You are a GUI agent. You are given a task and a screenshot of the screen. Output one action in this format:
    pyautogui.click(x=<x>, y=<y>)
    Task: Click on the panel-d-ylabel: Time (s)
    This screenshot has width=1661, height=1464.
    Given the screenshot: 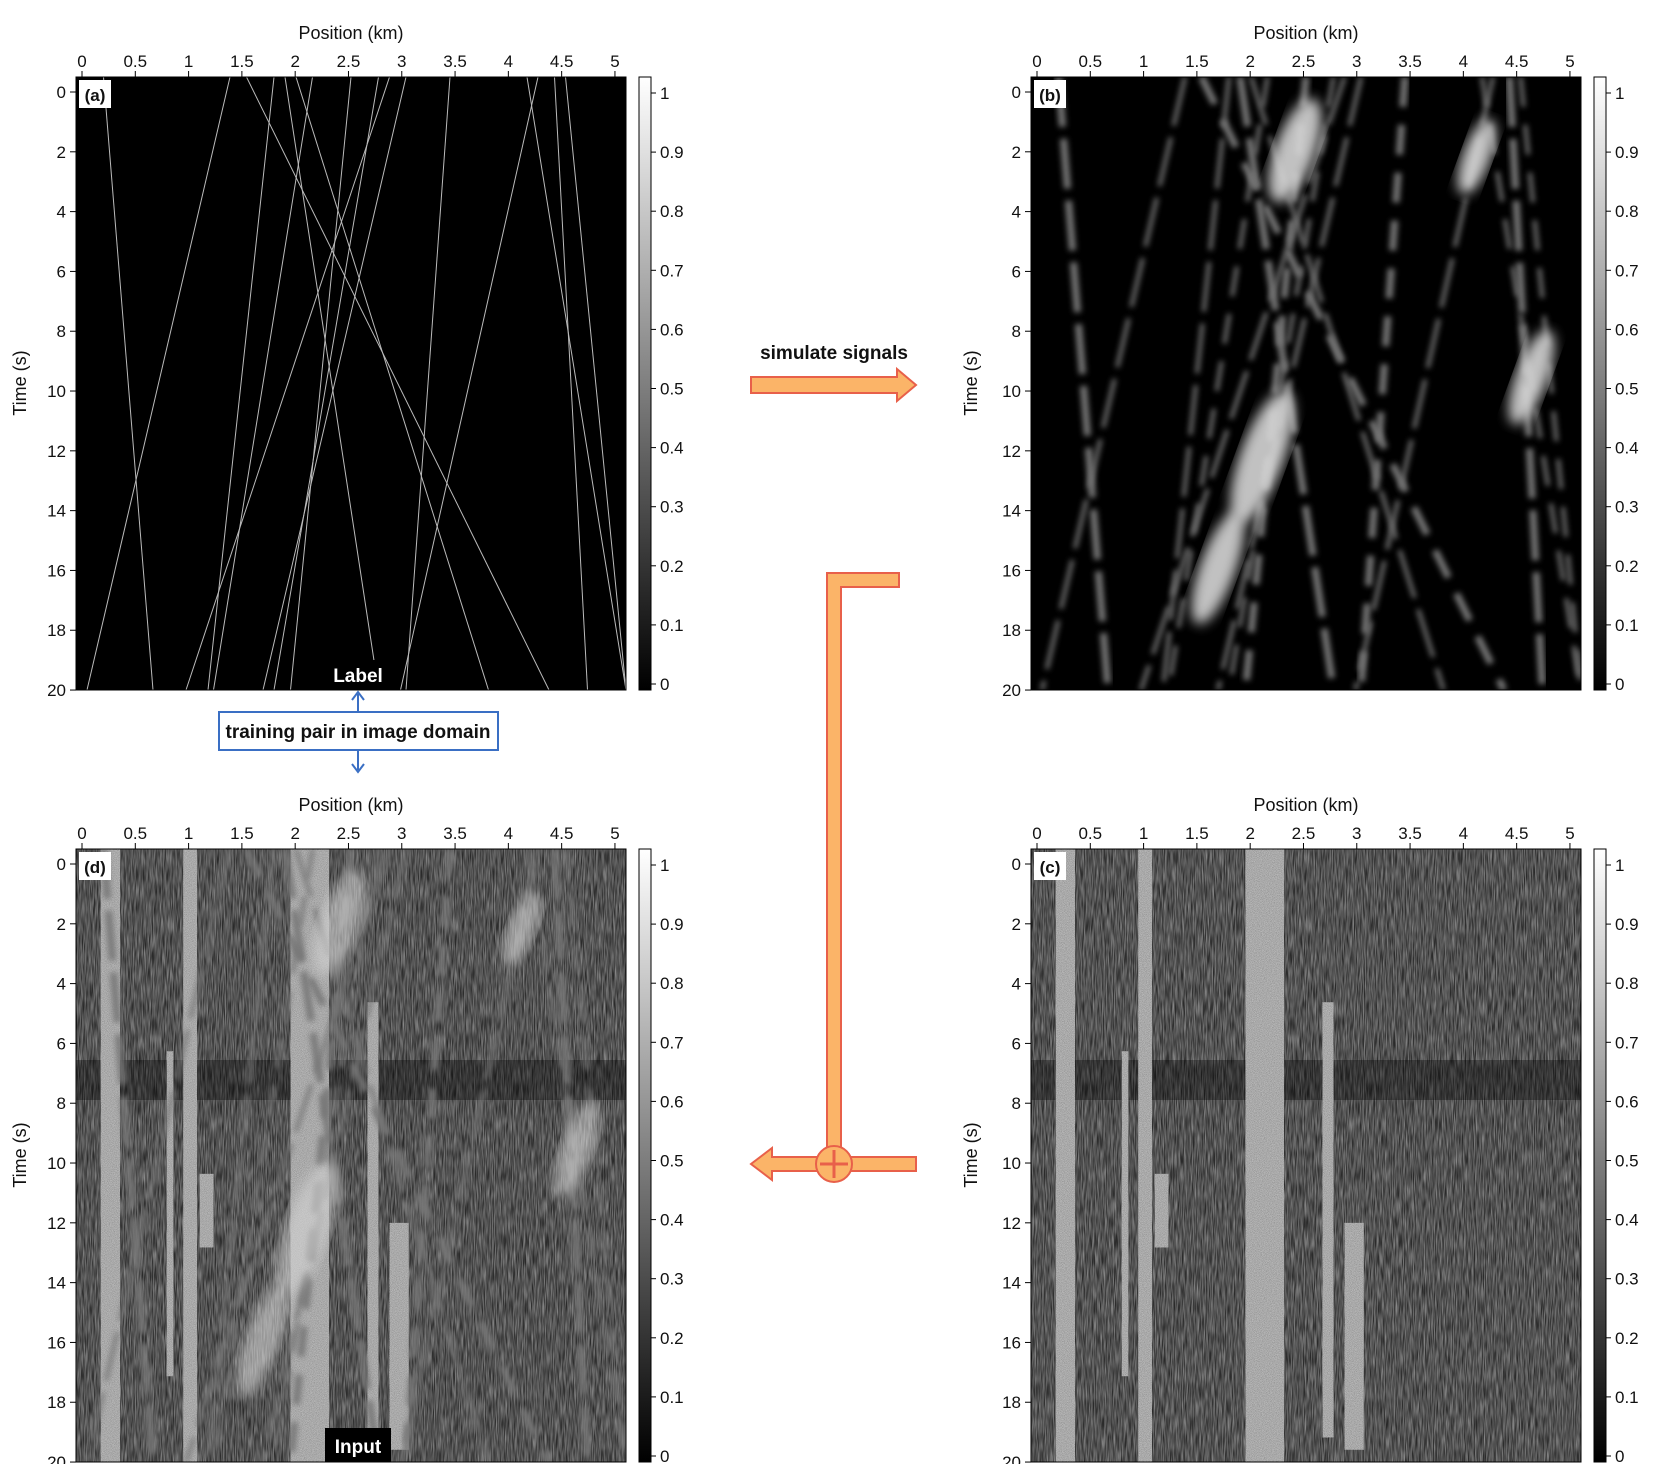 What is the action you would take?
    pyautogui.click(x=20, y=1154)
    